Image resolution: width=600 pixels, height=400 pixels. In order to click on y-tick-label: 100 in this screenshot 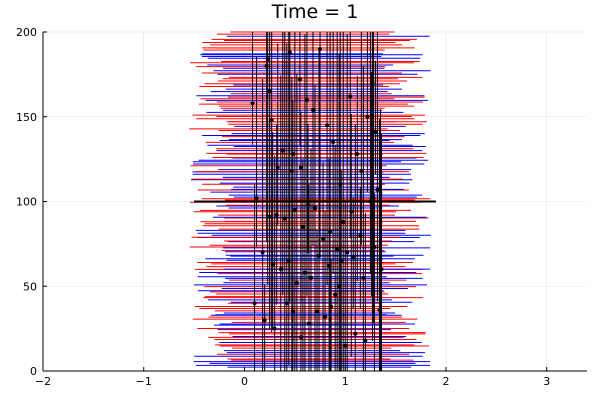, I will do `click(26, 202)`.